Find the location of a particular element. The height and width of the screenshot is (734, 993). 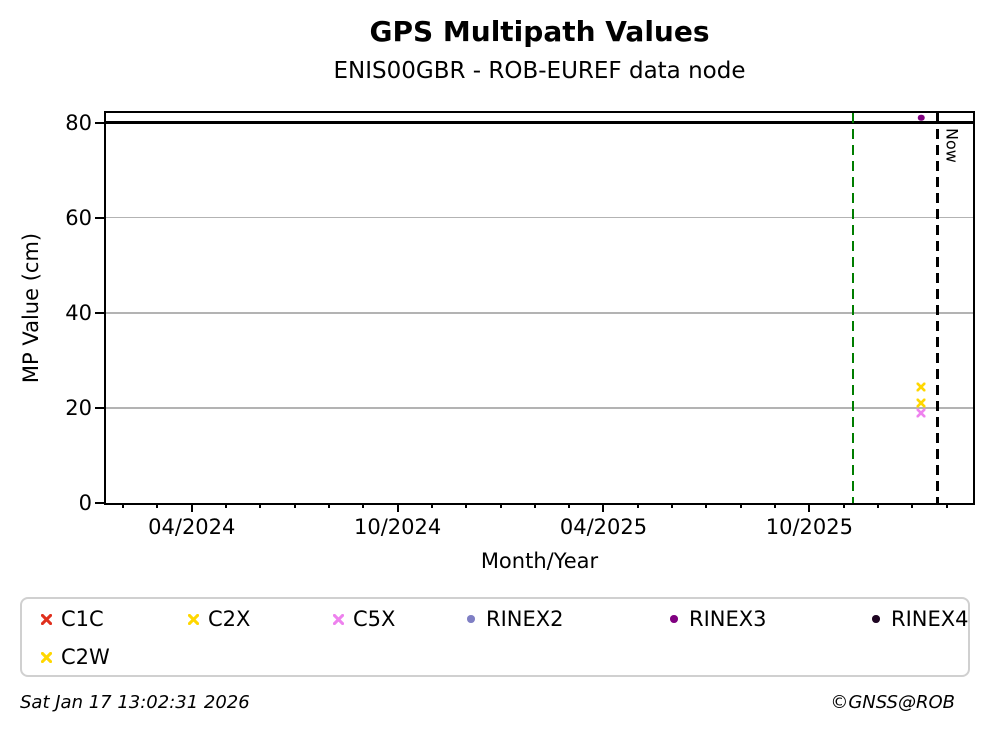

legend-label-c5x: C5X is located at coordinates (374, 619).